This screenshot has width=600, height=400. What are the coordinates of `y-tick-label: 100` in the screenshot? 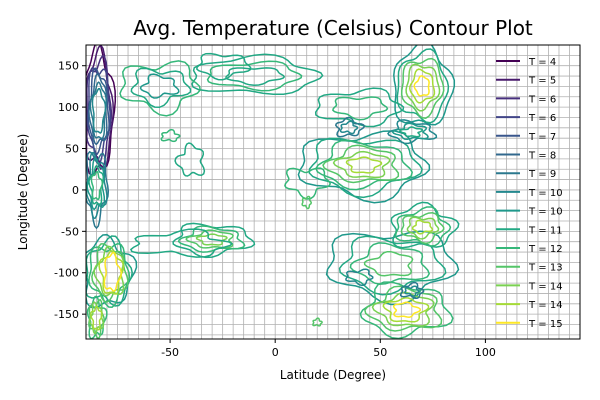 It's located at (68, 107).